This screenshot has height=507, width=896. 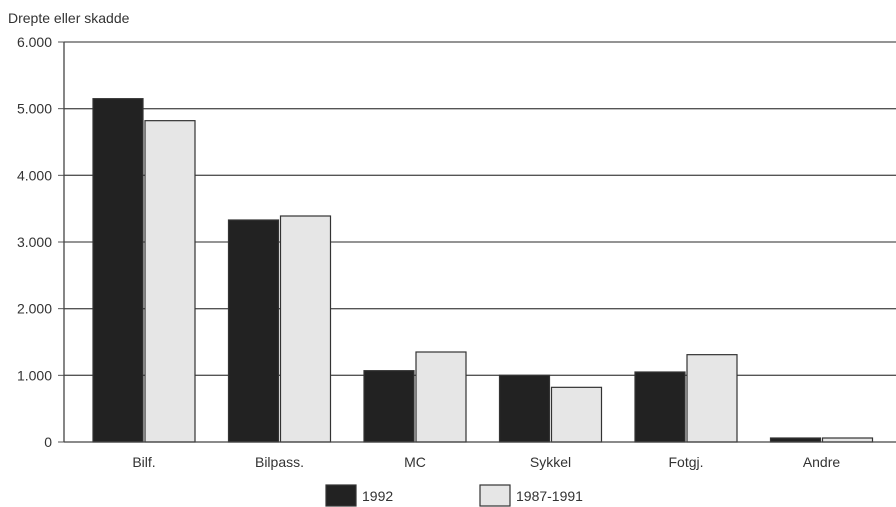 I want to click on x-tick-label: Sykkel, so click(x=550, y=462).